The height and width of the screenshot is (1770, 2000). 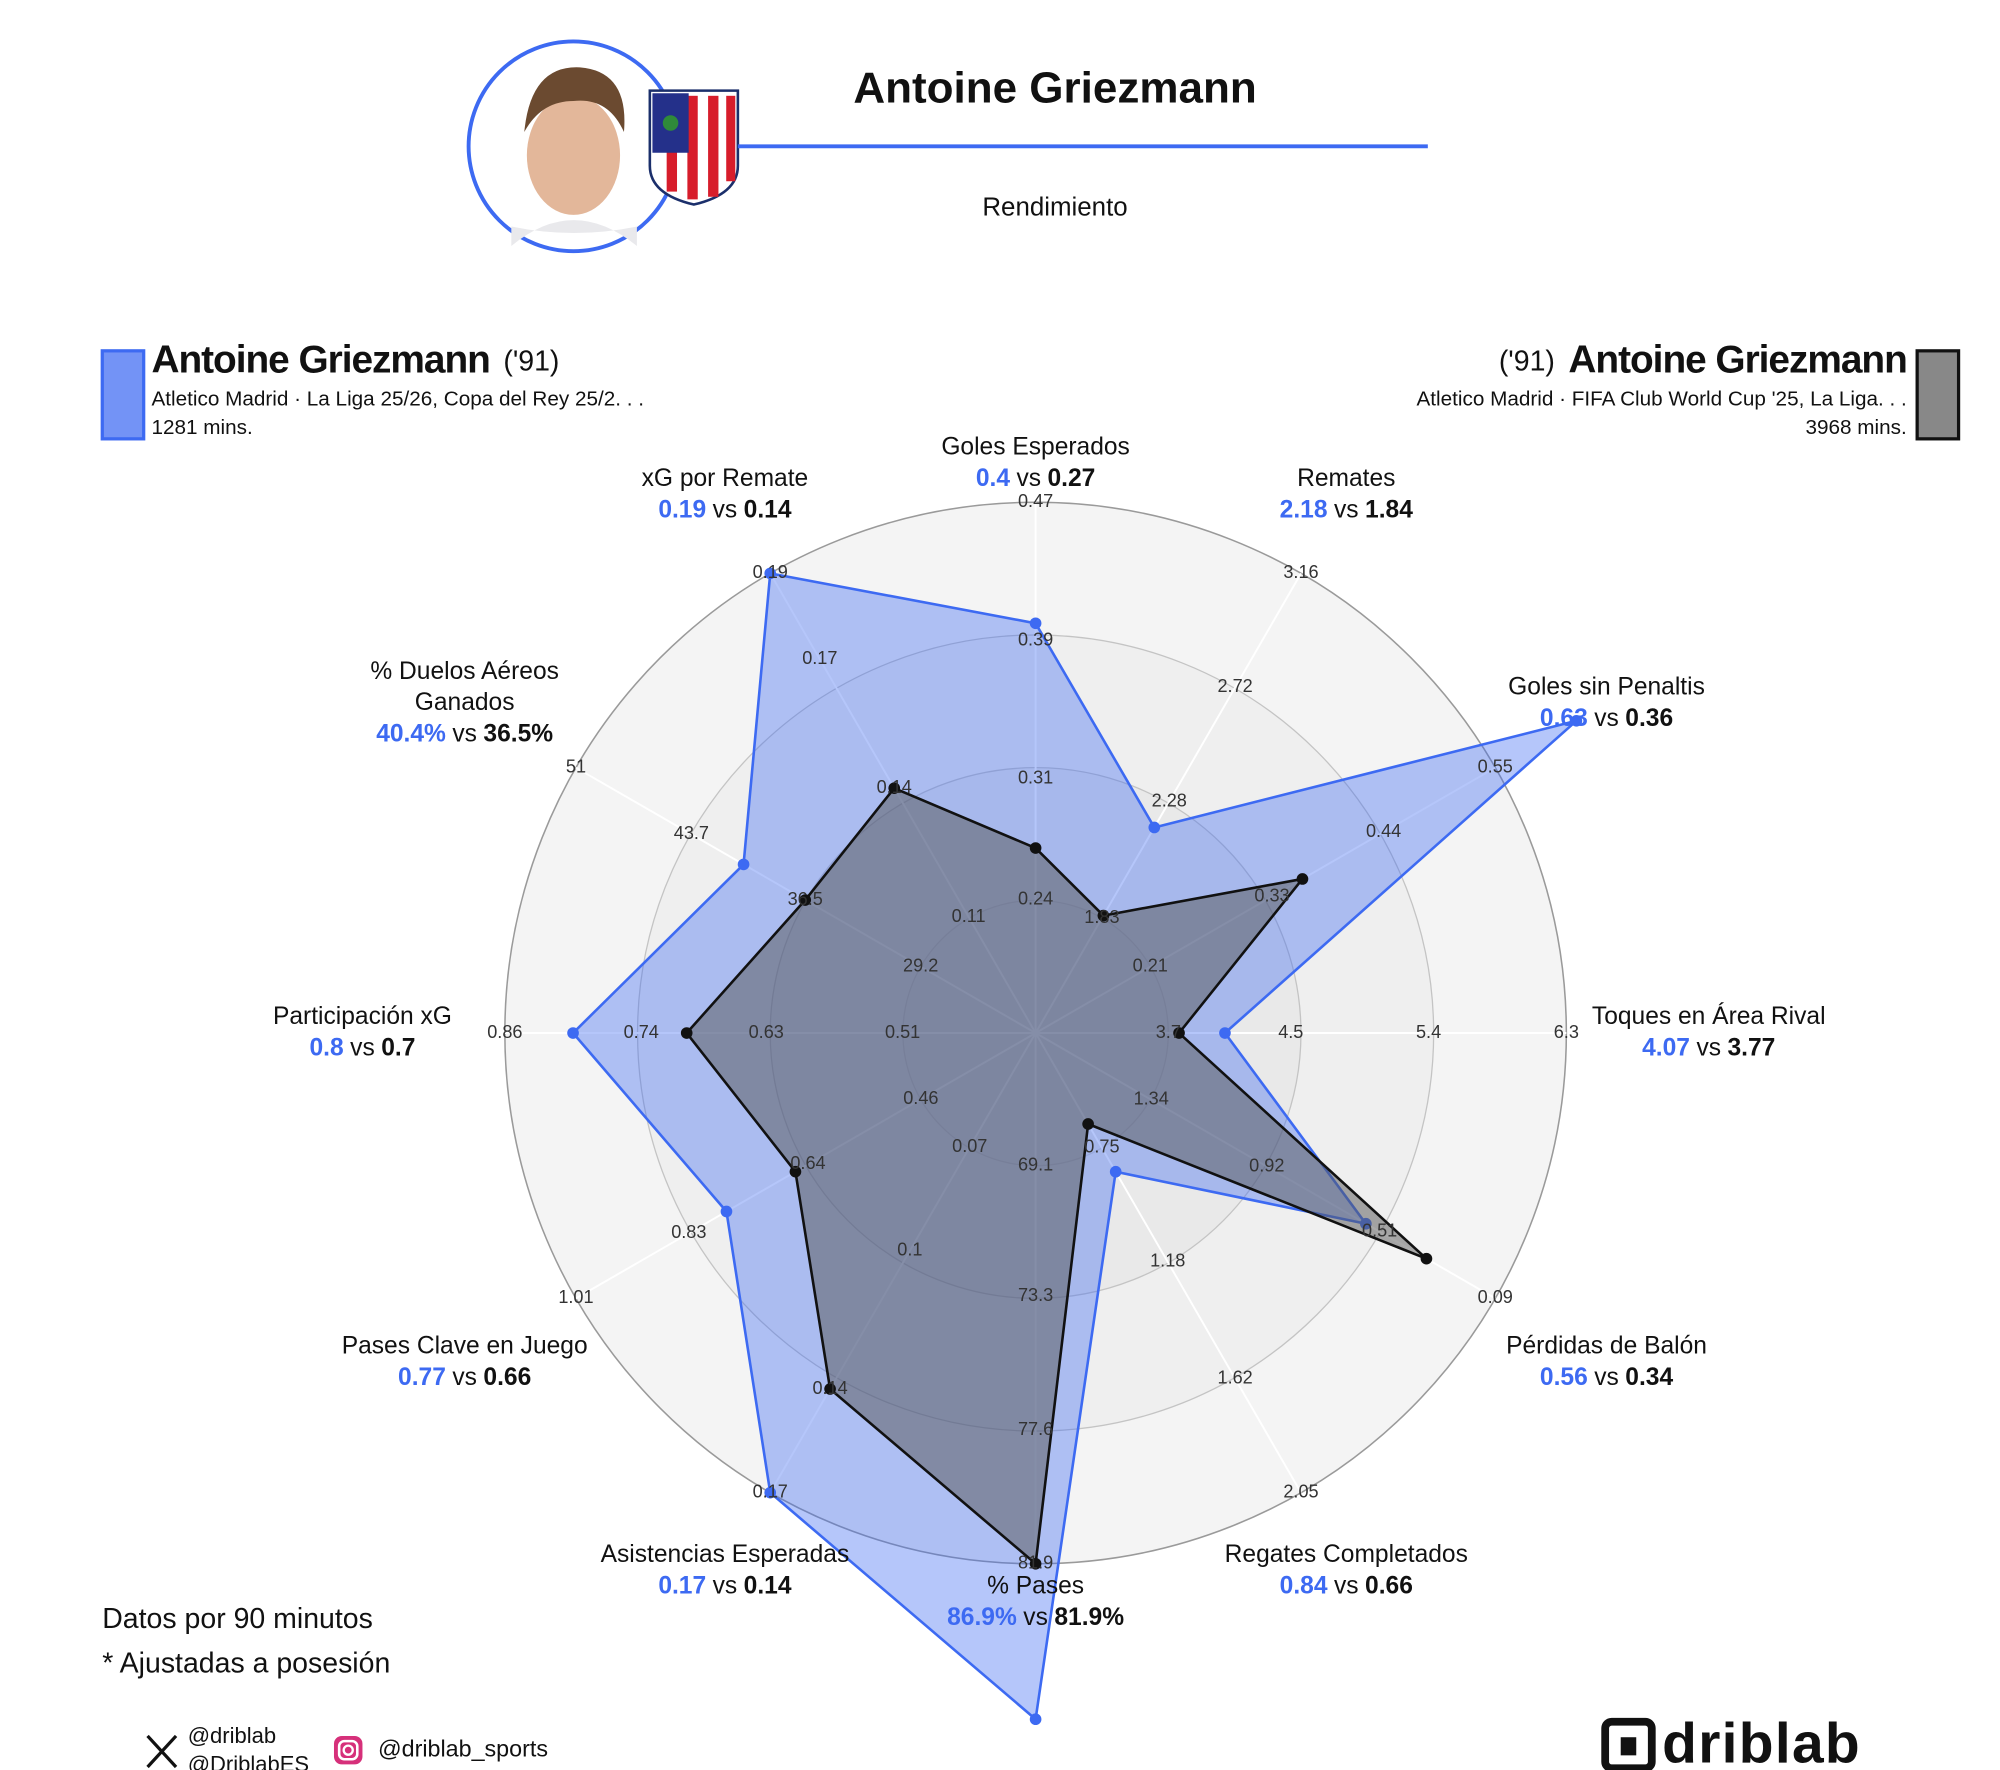 What do you see at coordinates (398, 1047) in the screenshot?
I see `value-label: 0.7` at bounding box center [398, 1047].